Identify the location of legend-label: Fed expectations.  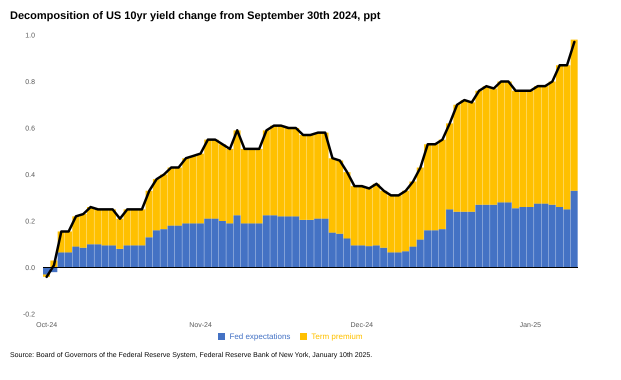
(259, 336).